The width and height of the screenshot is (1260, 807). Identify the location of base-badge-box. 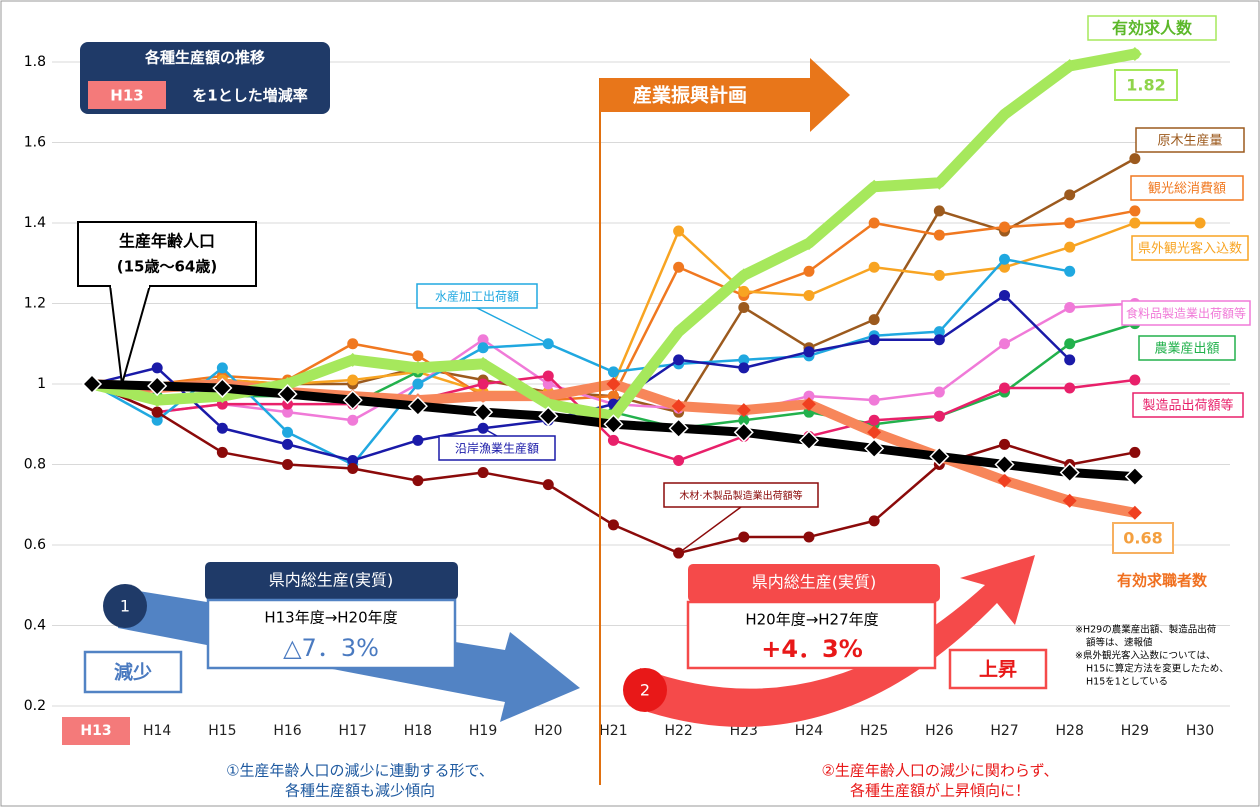
(127, 95).